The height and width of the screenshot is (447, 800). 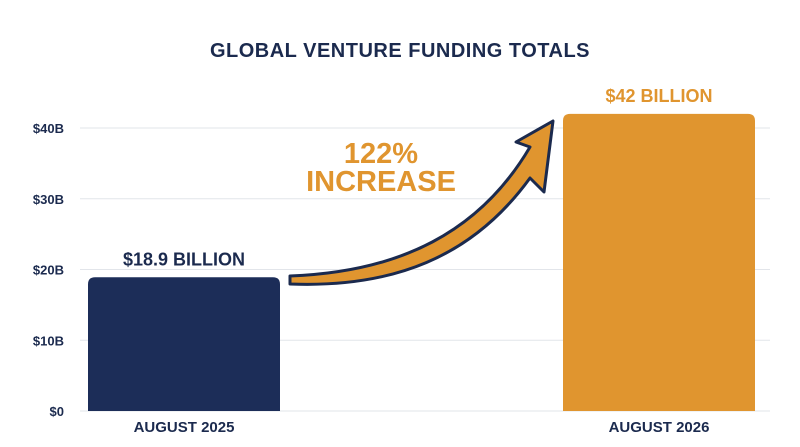 I want to click on y-axis-ticks: $0 $10B $20B $30B $40B, so click(x=48, y=270).